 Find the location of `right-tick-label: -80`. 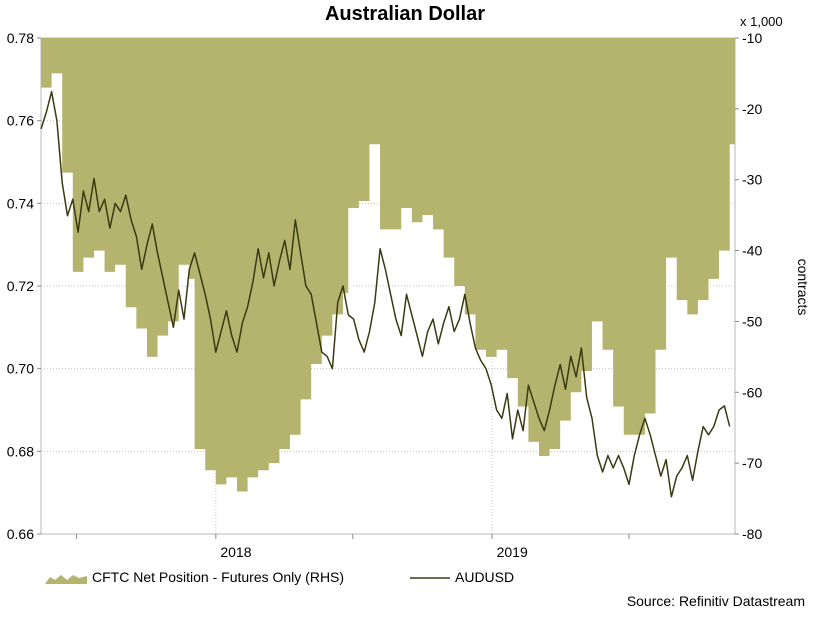

right-tick-label: -80 is located at coordinates (752, 534).